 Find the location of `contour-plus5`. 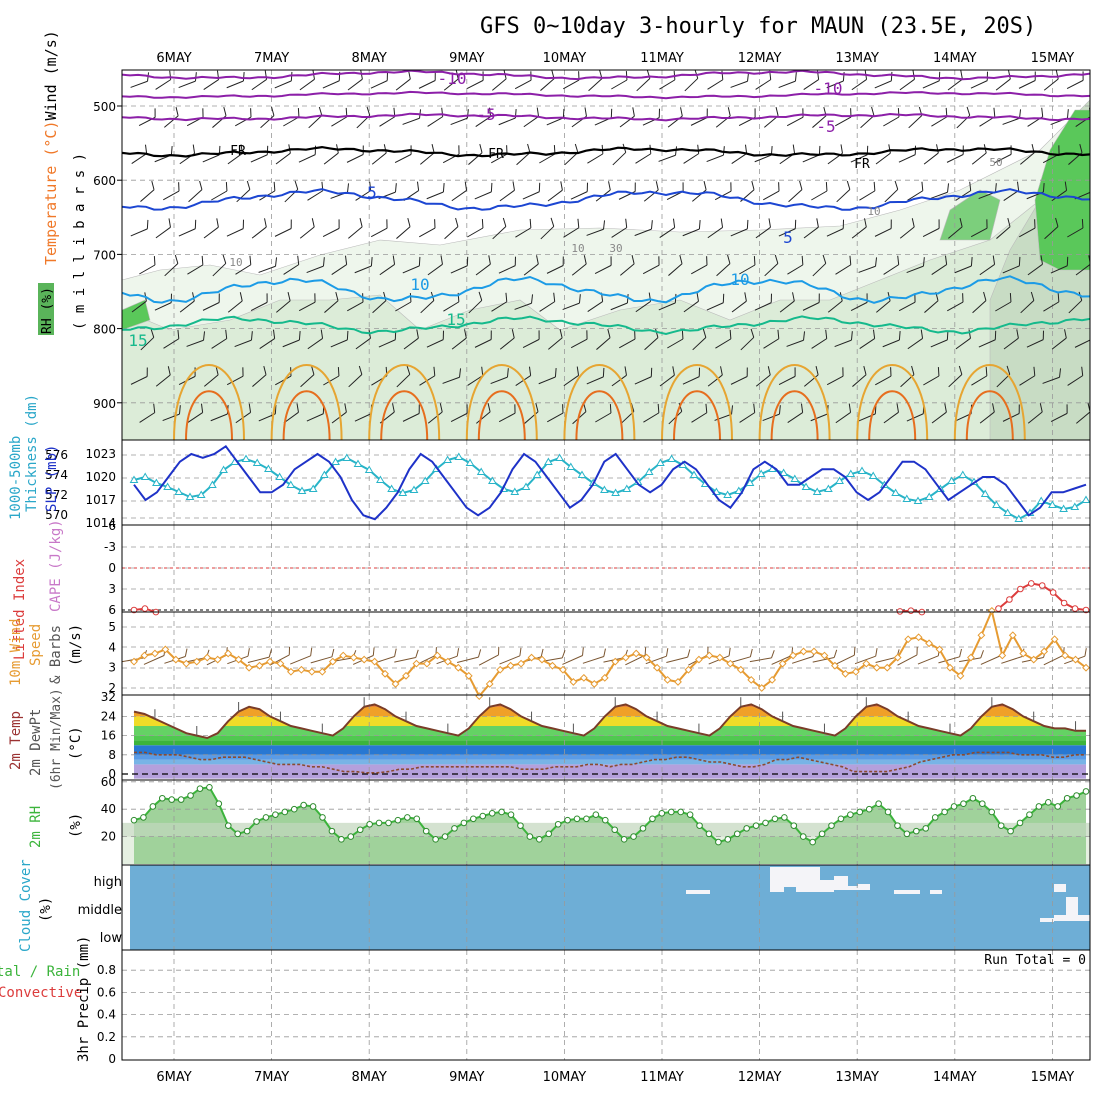

contour-plus5 is located at coordinates (606, 199).